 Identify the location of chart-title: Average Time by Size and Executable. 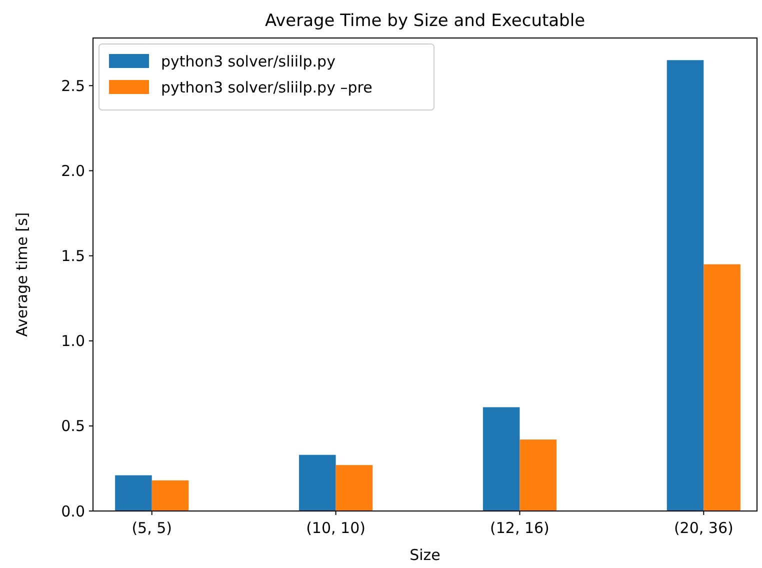
(425, 21).